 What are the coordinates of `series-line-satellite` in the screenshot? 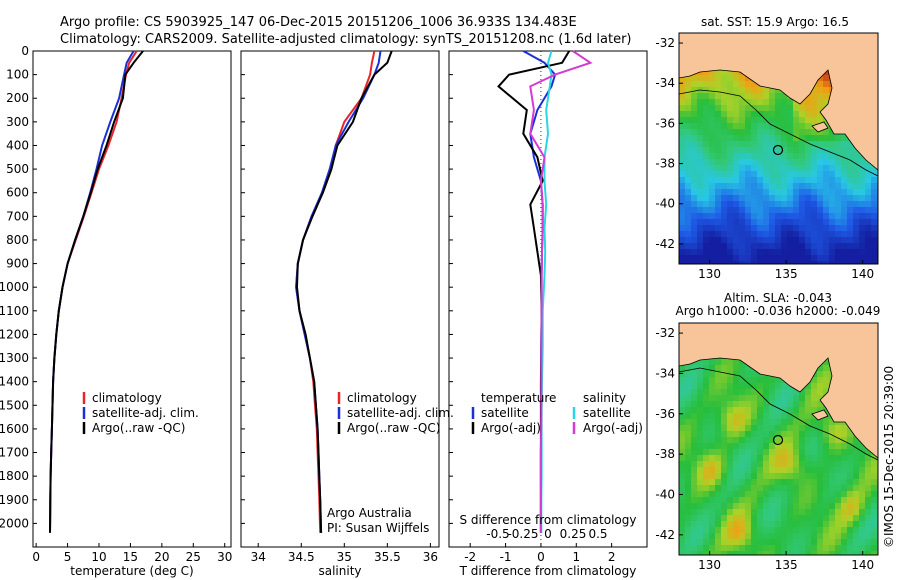 It's located at (539, 291).